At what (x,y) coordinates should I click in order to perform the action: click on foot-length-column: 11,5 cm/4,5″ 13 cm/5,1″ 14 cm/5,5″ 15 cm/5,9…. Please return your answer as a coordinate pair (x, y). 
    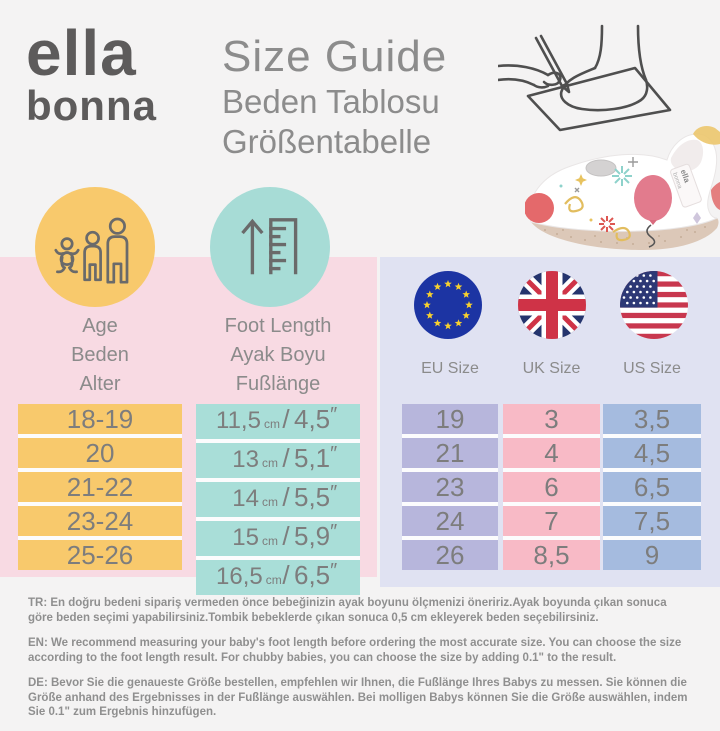
    Looking at the image, I should click on (278, 499).